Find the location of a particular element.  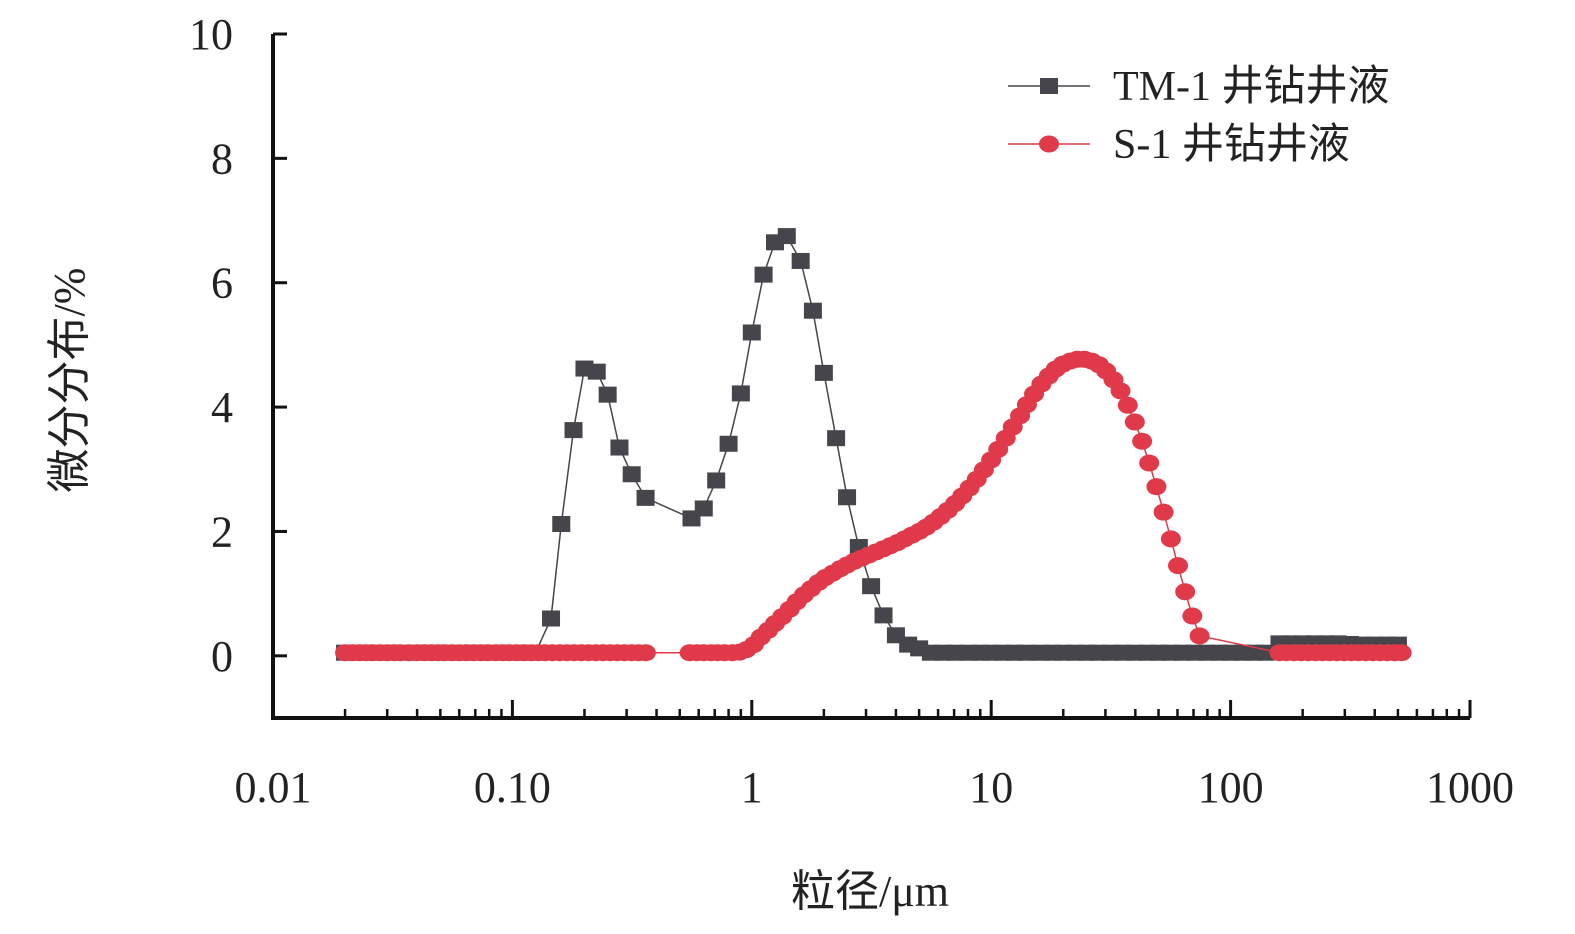

x-tick-label: 0.10 is located at coordinates (512, 787).